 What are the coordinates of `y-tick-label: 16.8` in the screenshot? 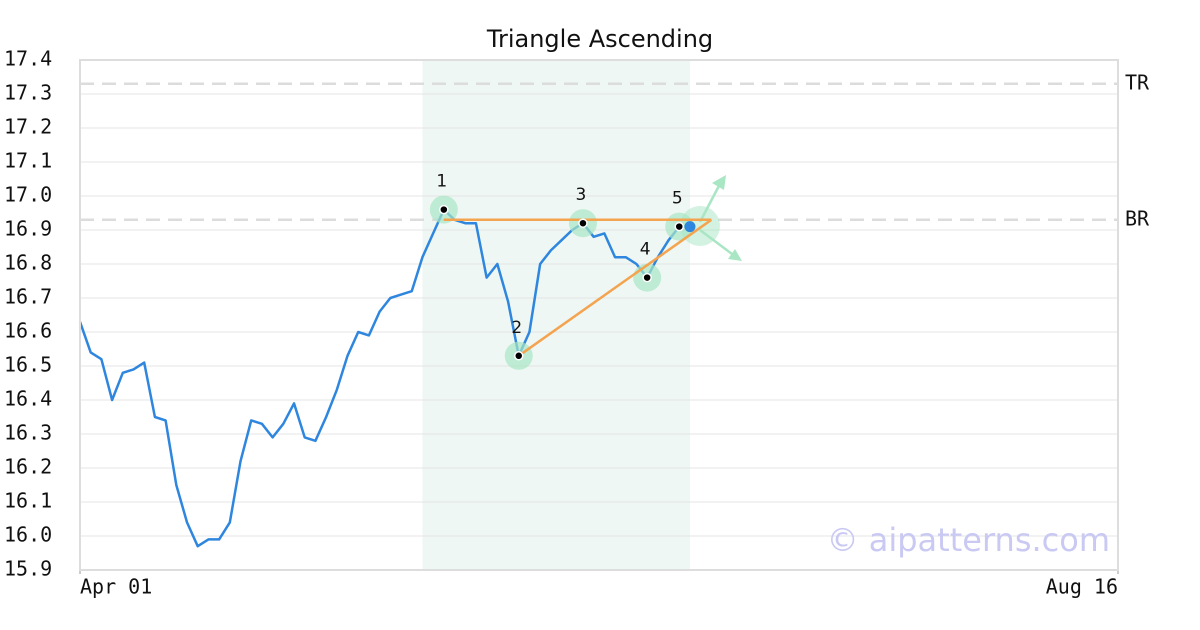 It's located at (28, 263).